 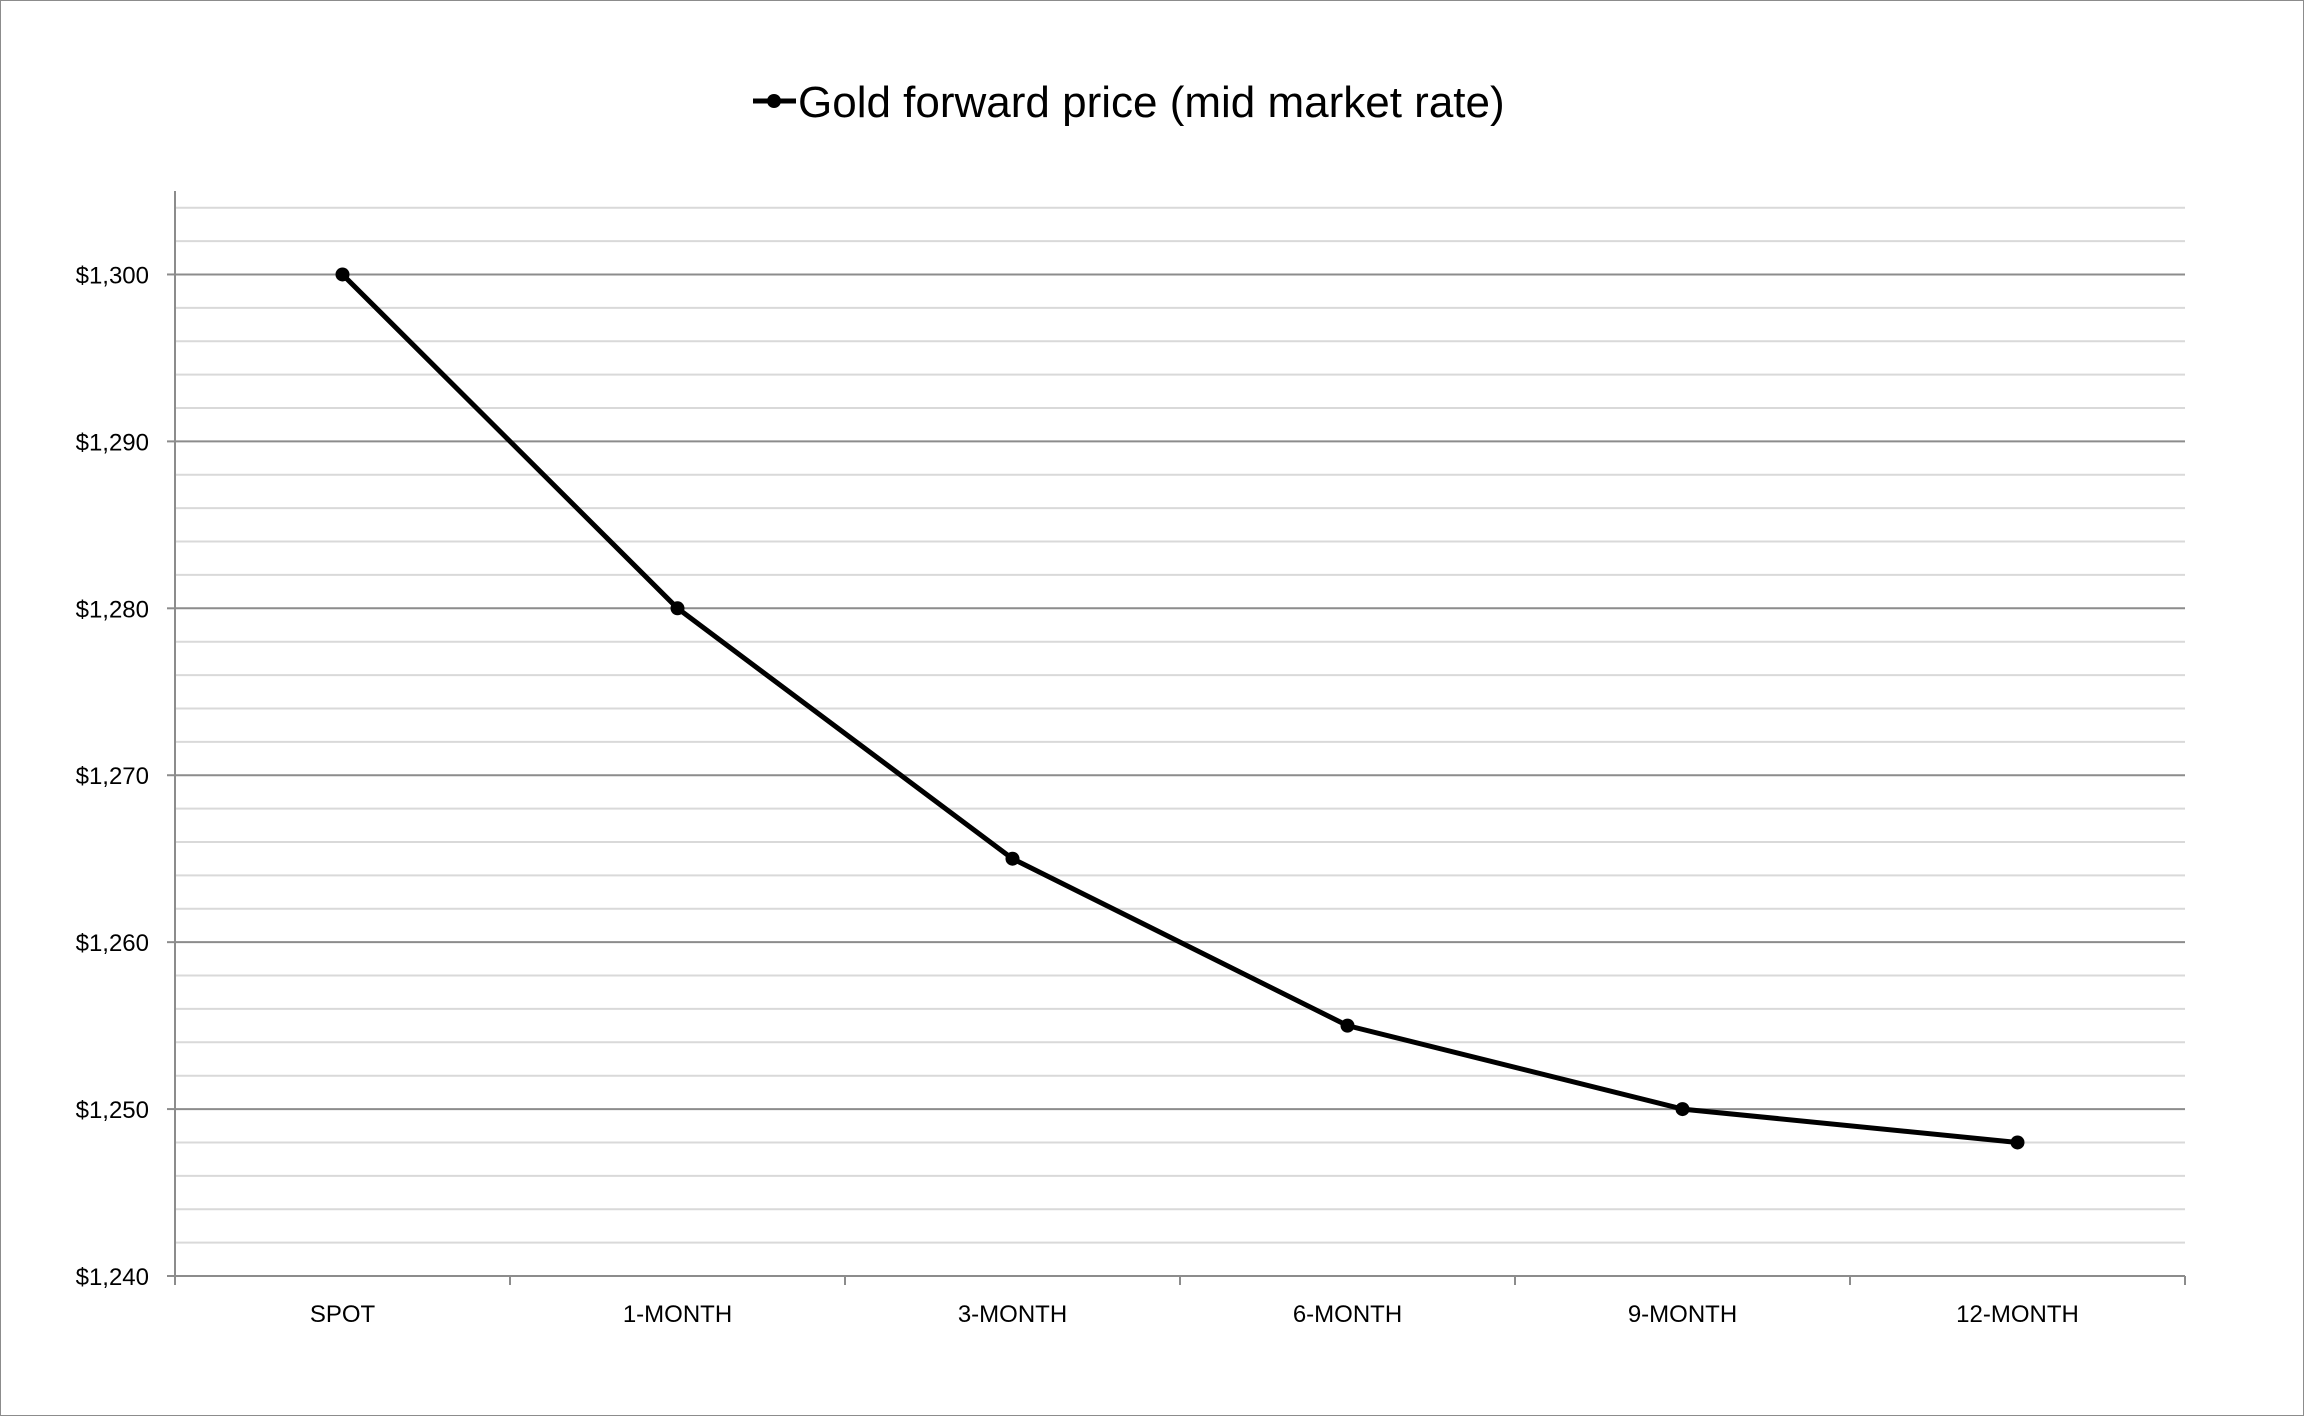 I want to click on y-tick-label: $1,260, so click(x=112, y=943).